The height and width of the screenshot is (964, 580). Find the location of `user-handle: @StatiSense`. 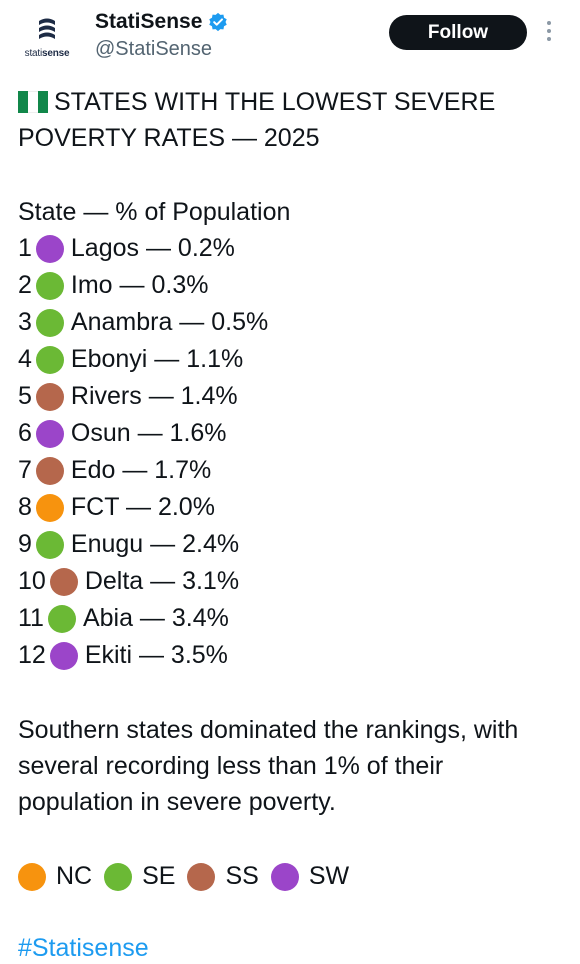

user-handle: @StatiSense is located at coordinates (154, 49).